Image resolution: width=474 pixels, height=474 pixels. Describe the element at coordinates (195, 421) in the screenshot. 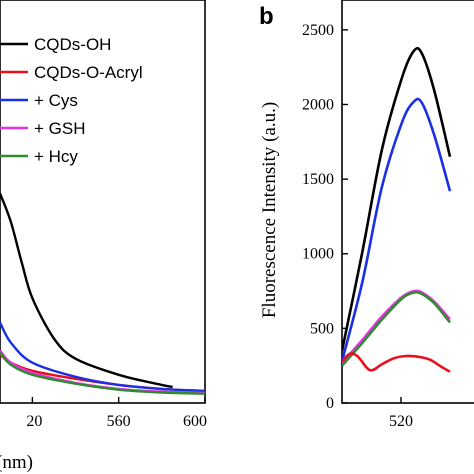

I see `panel-a-x-tick-label: 600` at that location.